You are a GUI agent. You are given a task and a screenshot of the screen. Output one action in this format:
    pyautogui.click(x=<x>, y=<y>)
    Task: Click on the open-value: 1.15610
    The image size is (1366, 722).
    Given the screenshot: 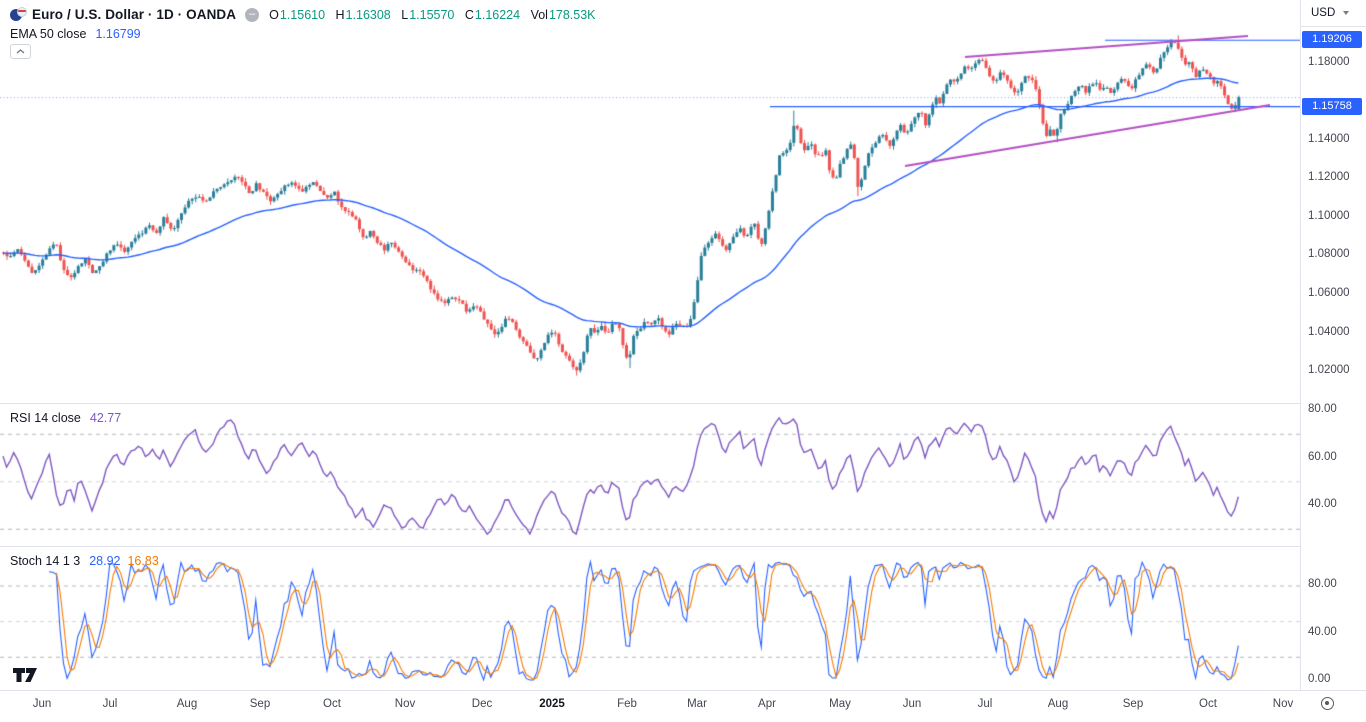 What is the action you would take?
    pyautogui.click(x=302, y=14)
    